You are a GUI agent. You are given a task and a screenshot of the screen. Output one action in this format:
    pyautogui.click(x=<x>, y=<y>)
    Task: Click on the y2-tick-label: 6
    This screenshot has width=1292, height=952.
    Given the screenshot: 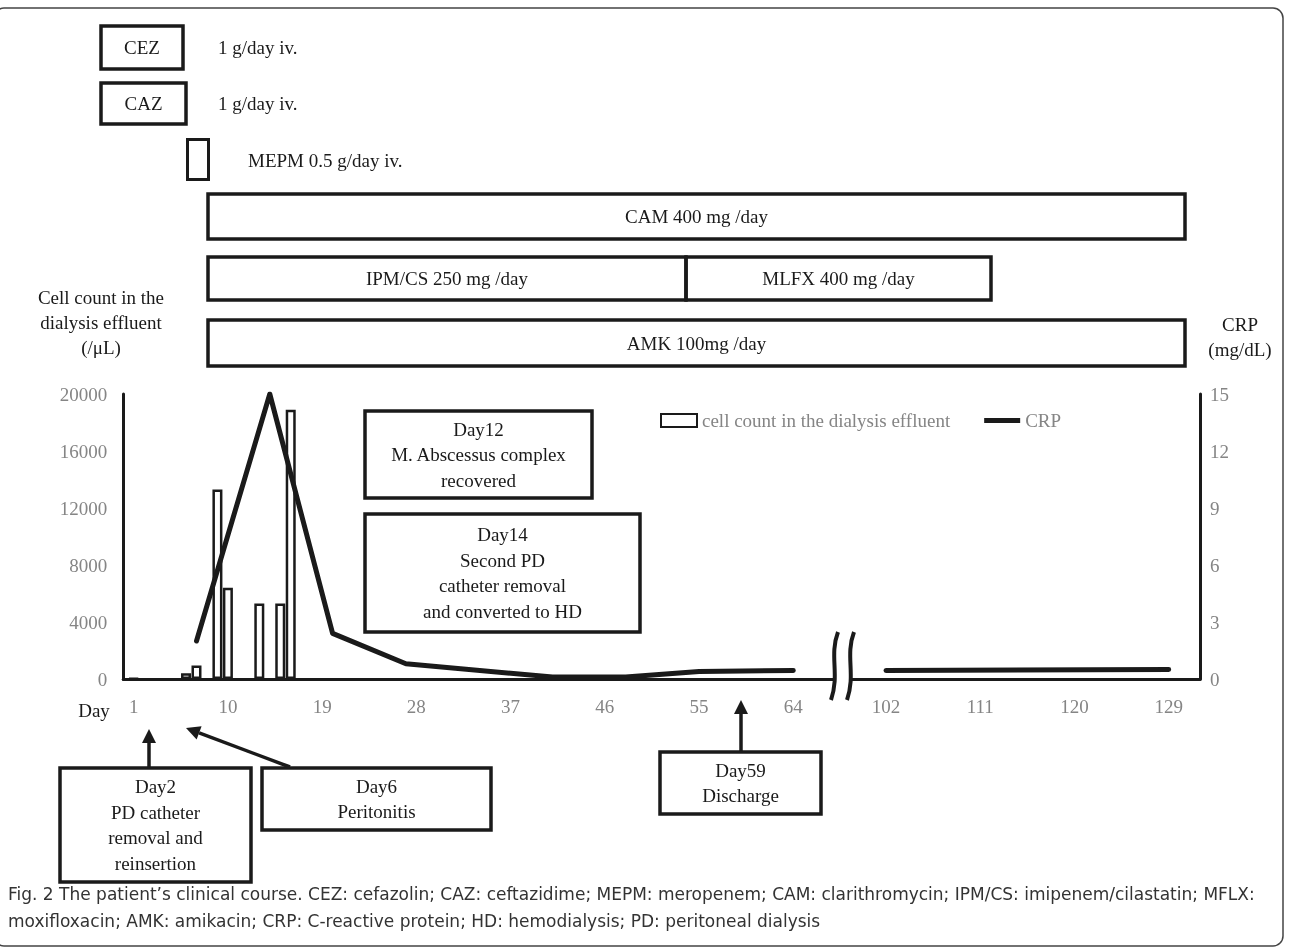 What is the action you would take?
    pyautogui.click(x=1215, y=565)
    